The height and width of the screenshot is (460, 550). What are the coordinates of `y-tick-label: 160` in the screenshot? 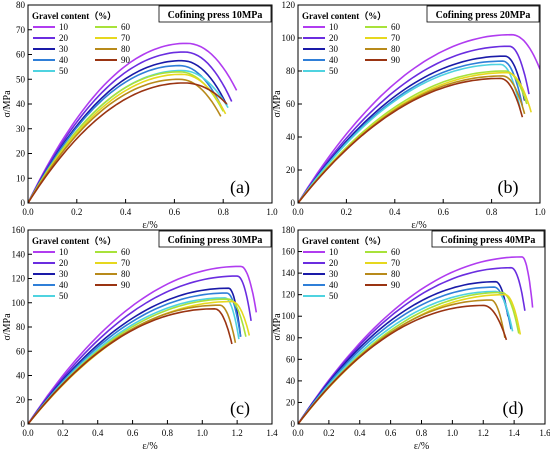 It's located at (19, 230).